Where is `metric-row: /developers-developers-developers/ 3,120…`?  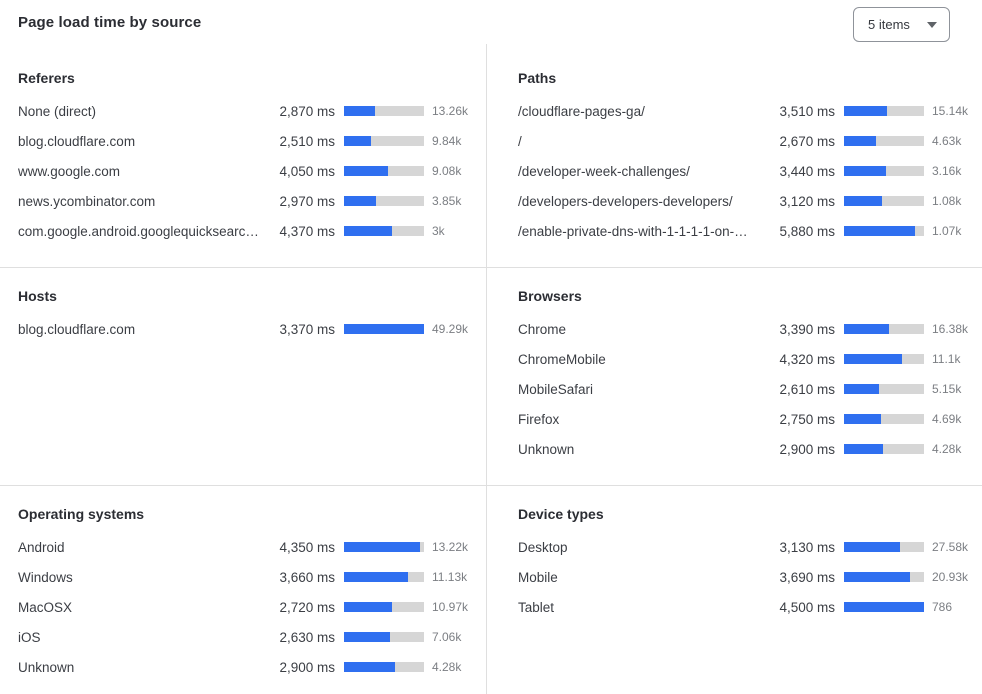
metric-row: /developers-developers-developers/ 3,120… is located at coordinates (746, 201).